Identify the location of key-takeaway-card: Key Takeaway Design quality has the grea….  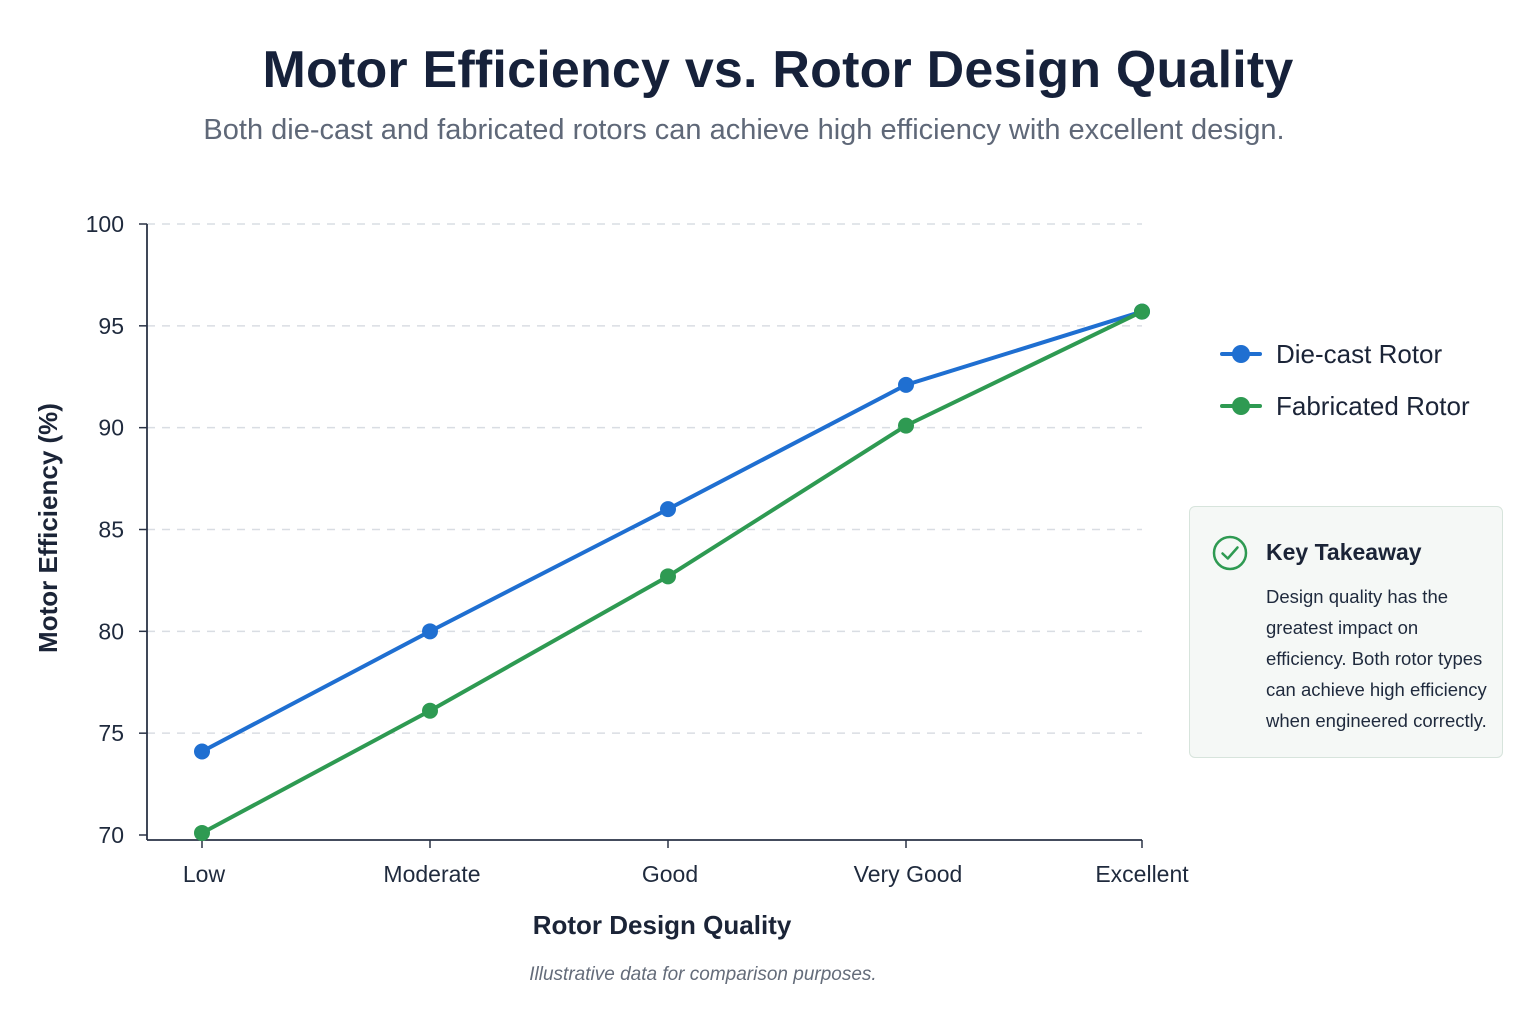
(1346, 632).